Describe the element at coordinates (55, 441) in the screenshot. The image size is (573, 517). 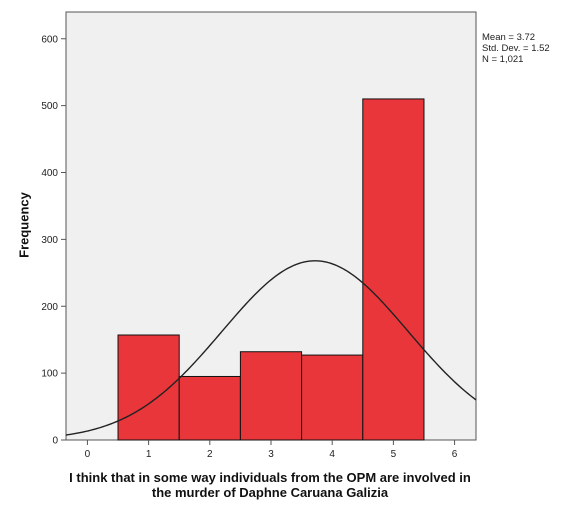
I see `y-tick-label: 0` at that location.